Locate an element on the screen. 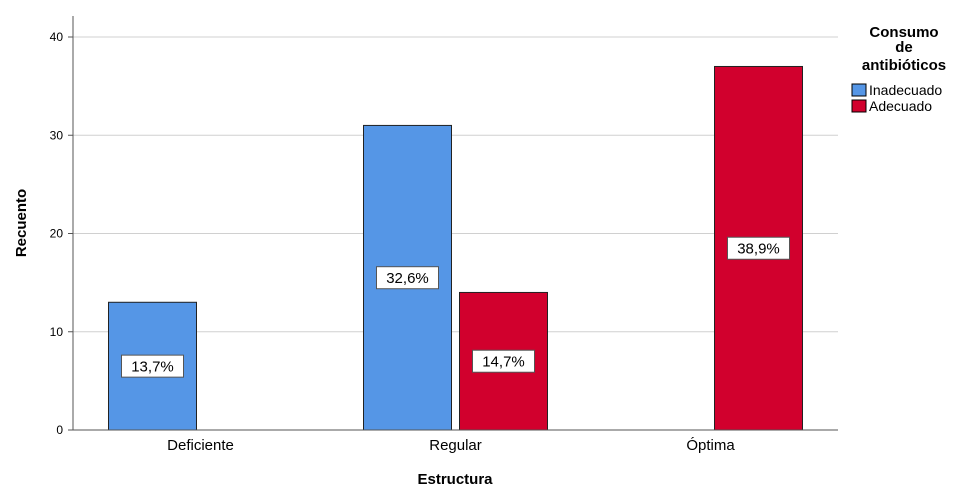 Image resolution: width=966 pixels, height=485 pixels. x-tick-label: Deficiente is located at coordinates (200, 445).